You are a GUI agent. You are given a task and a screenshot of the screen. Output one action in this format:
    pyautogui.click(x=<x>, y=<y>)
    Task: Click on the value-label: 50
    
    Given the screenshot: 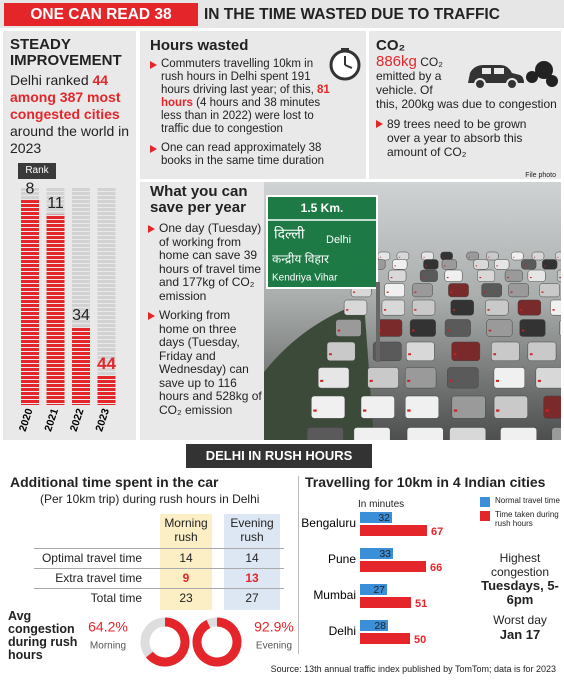 What is the action you would take?
    pyautogui.click(x=420, y=640)
    